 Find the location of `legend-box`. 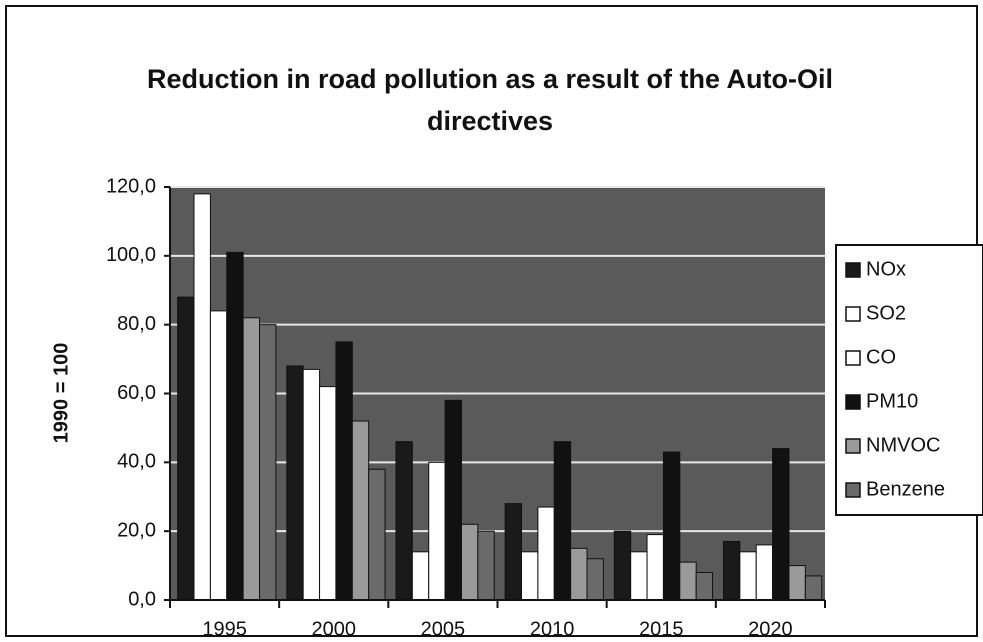

legend-box is located at coordinates (909, 380).